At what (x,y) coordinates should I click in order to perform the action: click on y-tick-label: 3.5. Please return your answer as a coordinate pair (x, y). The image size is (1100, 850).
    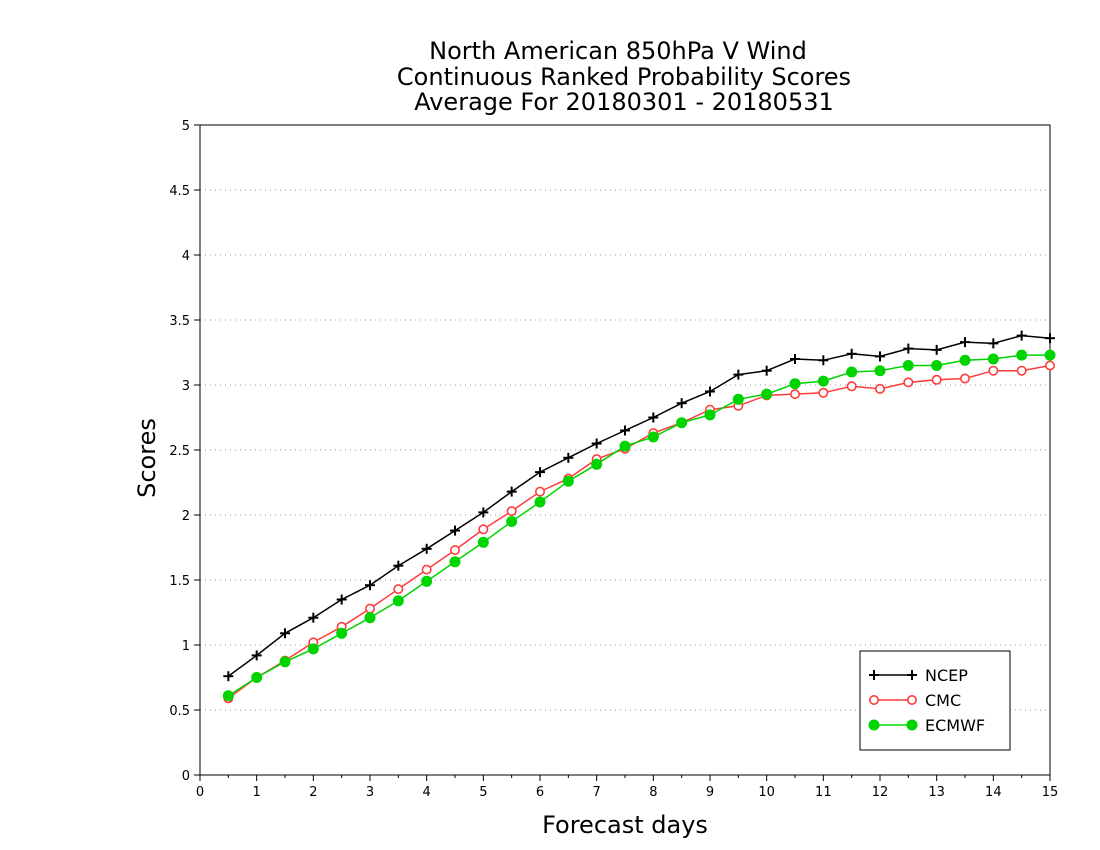
    Looking at the image, I should click on (179, 321).